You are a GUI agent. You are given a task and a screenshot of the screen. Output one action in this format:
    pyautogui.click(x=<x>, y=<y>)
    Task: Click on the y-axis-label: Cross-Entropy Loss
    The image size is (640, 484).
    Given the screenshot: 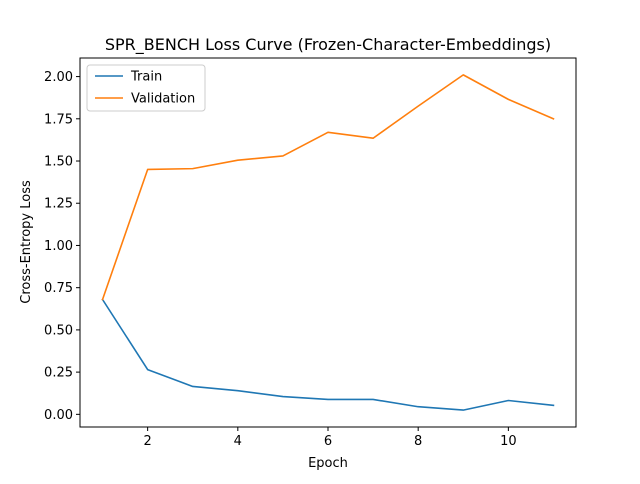 What is the action you would take?
    pyautogui.click(x=26, y=242)
    